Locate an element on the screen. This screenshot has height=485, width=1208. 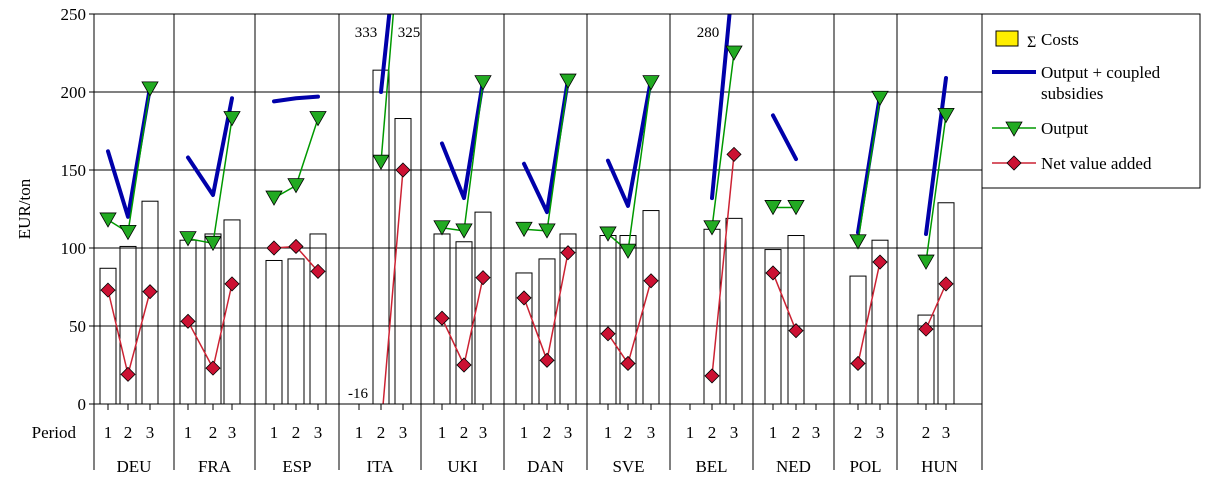
output-marker-ned-p1 is located at coordinates (773, 208).